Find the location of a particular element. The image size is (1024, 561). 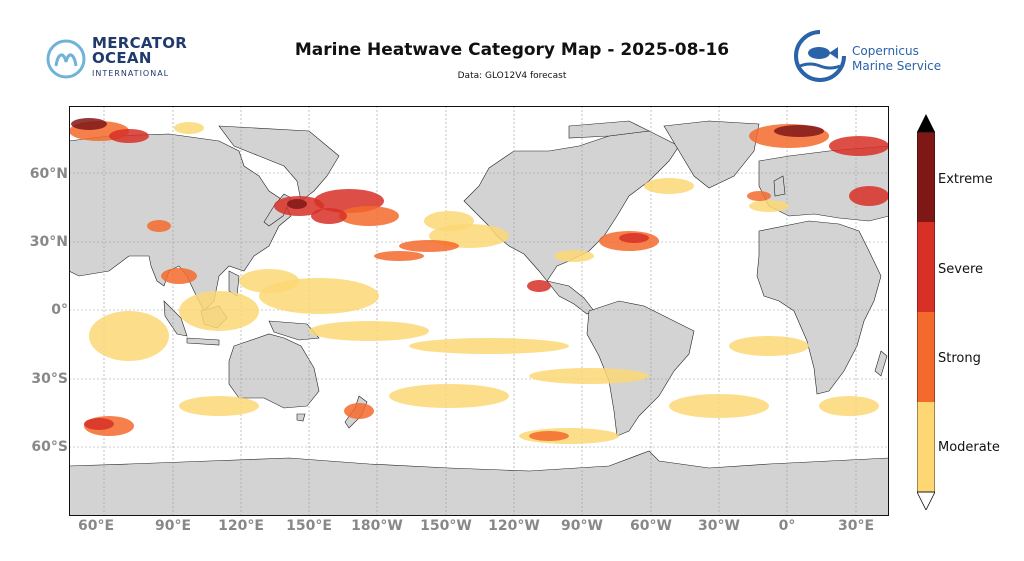

x-tick-label: 120°E is located at coordinates (241, 526).